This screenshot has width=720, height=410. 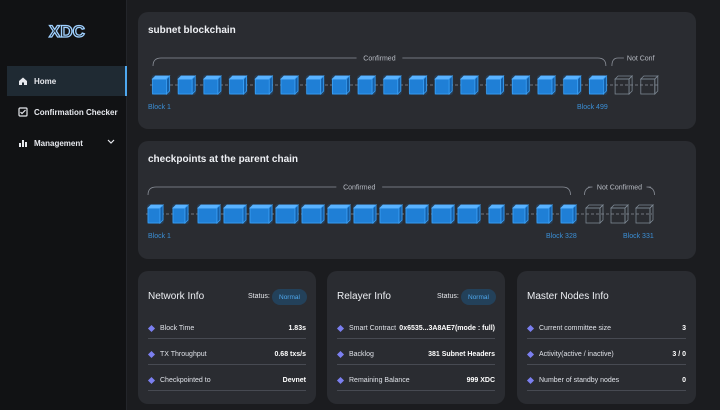 What do you see at coordinates (192, 30) in the screenshot?
I see `panel-title: subnet blockchain` at bounding box center [192, 30].